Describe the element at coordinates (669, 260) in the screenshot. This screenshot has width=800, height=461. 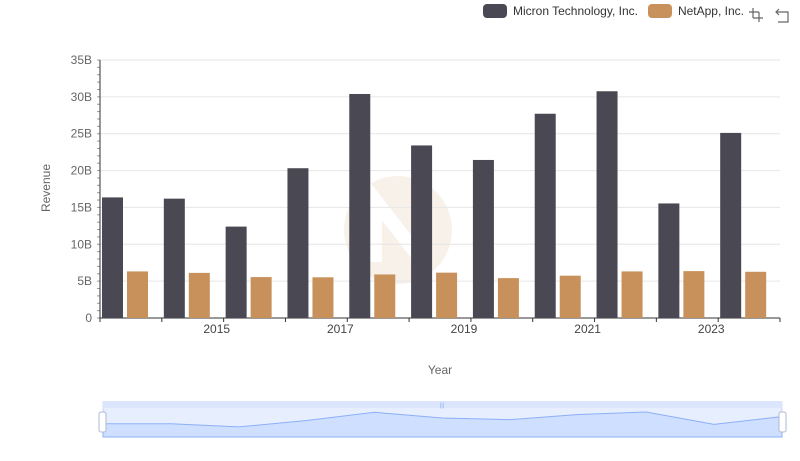
I see `bar-micron-2023` at that location.